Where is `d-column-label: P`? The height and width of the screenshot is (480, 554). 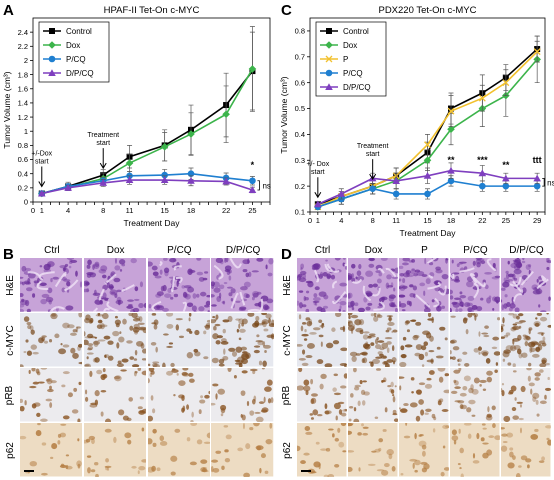 d-column-label: P is located at coordinates (424, 250).